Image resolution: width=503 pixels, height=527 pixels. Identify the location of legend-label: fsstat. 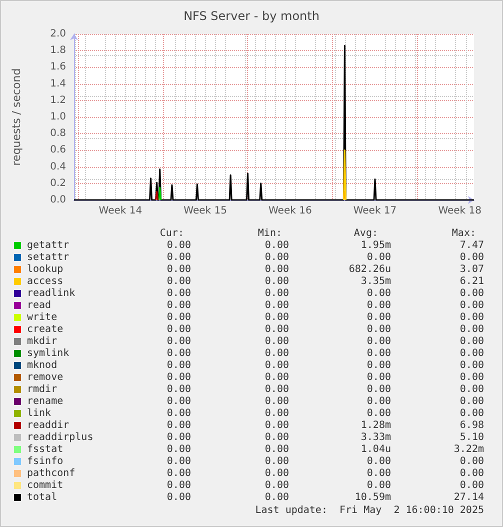
(45, 450).